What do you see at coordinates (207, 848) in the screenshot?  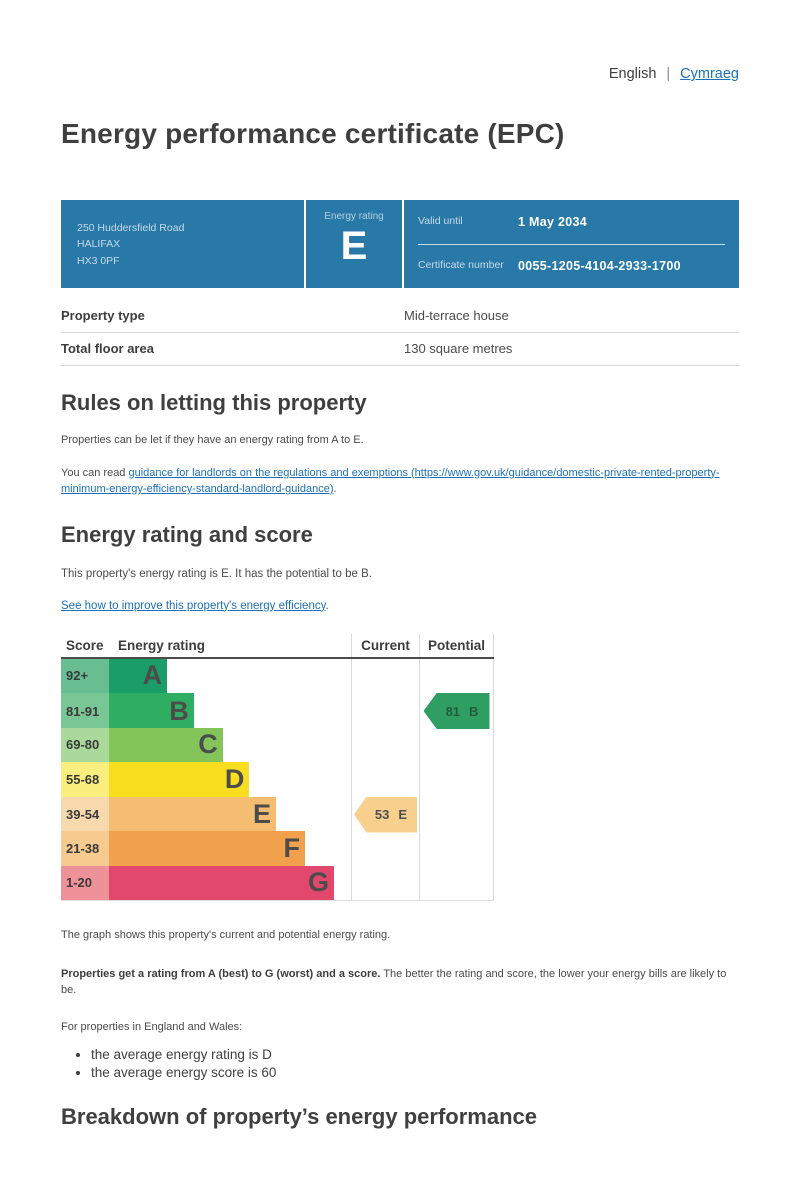 I see `band-bar: F` at bounding box center [207, 848].